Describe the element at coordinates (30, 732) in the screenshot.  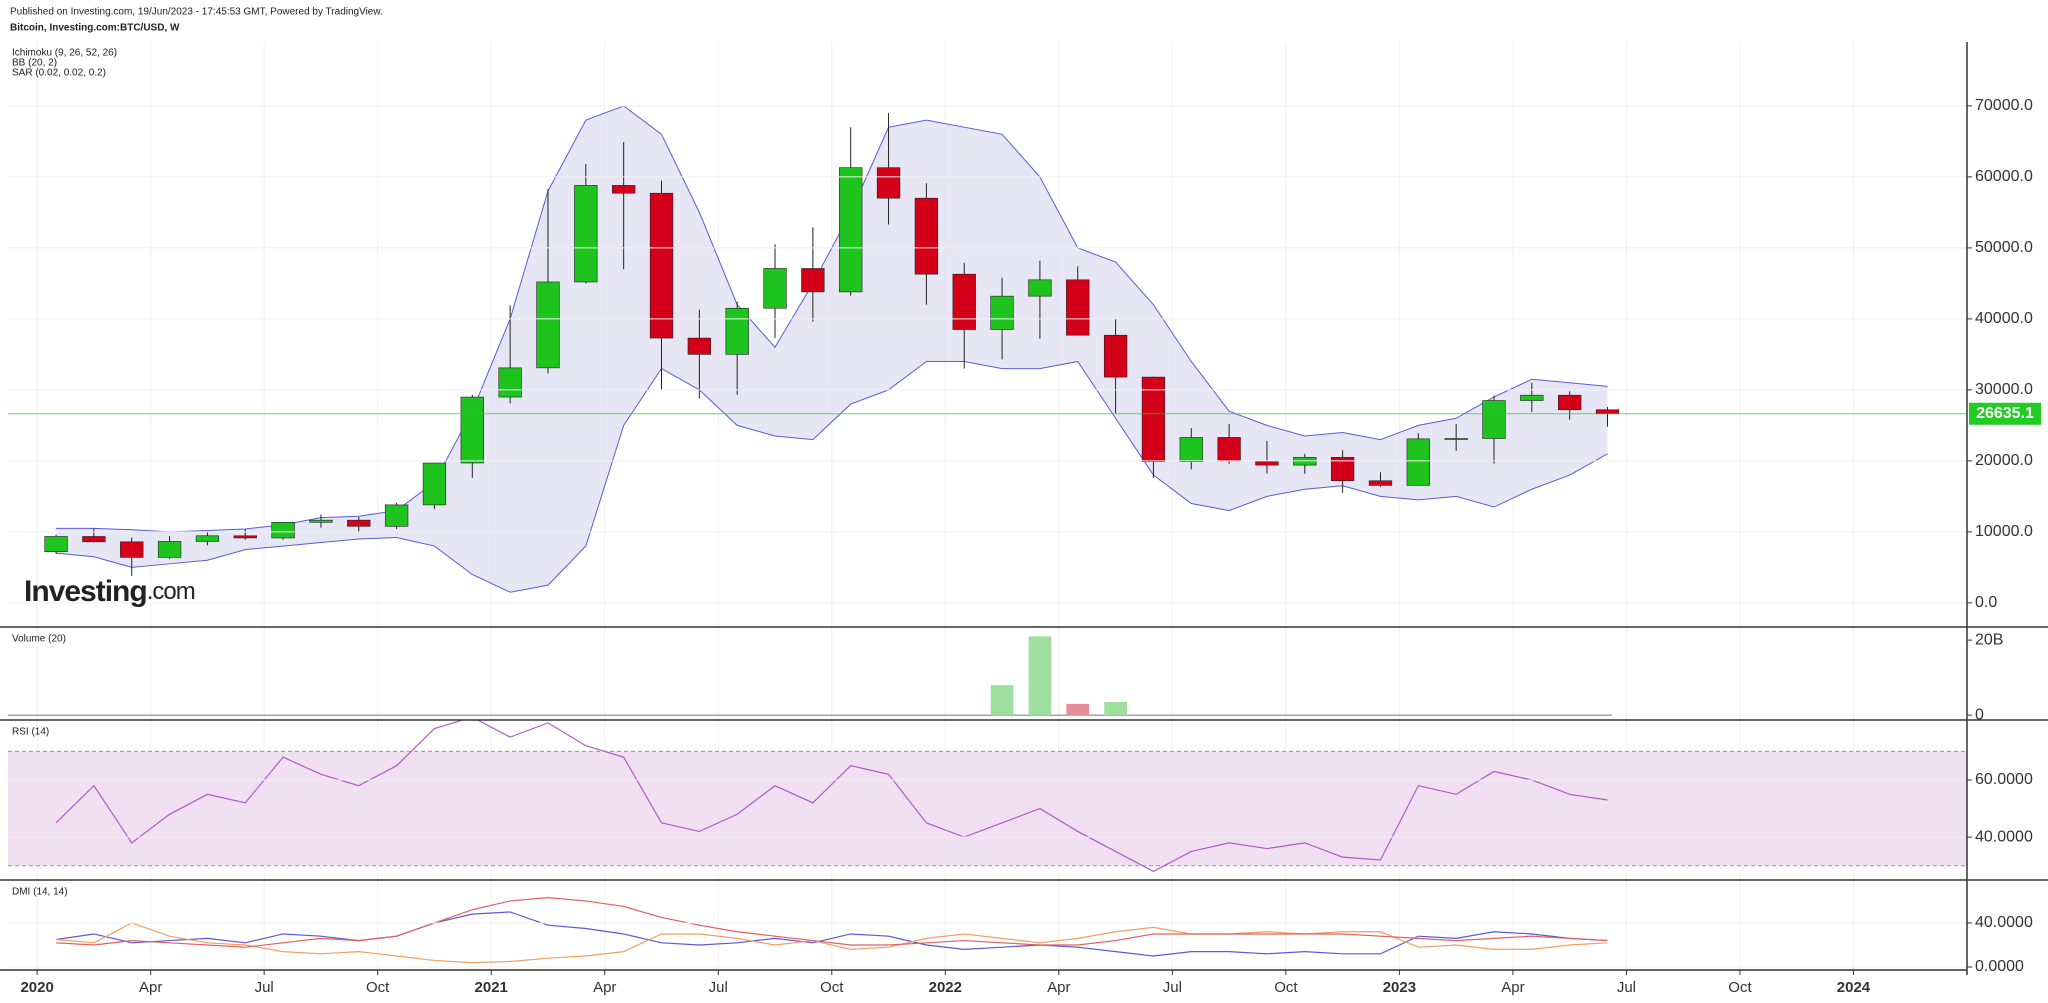
I see `panel-title: RSI (14)` at that location.